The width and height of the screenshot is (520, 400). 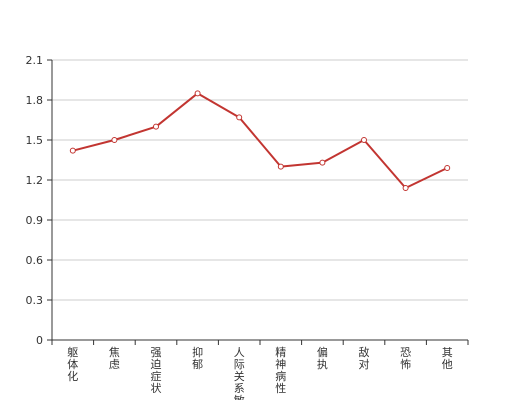 I want to click on y-tick-label: 1.8, so click(x=35, y=100).